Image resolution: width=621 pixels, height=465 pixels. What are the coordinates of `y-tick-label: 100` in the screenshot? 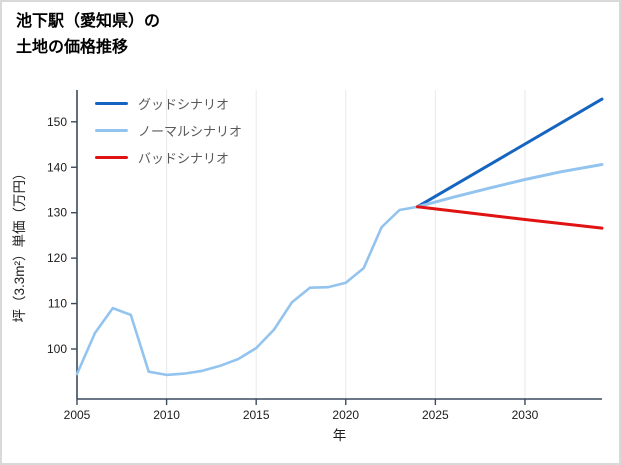 It's located at (57, 349).